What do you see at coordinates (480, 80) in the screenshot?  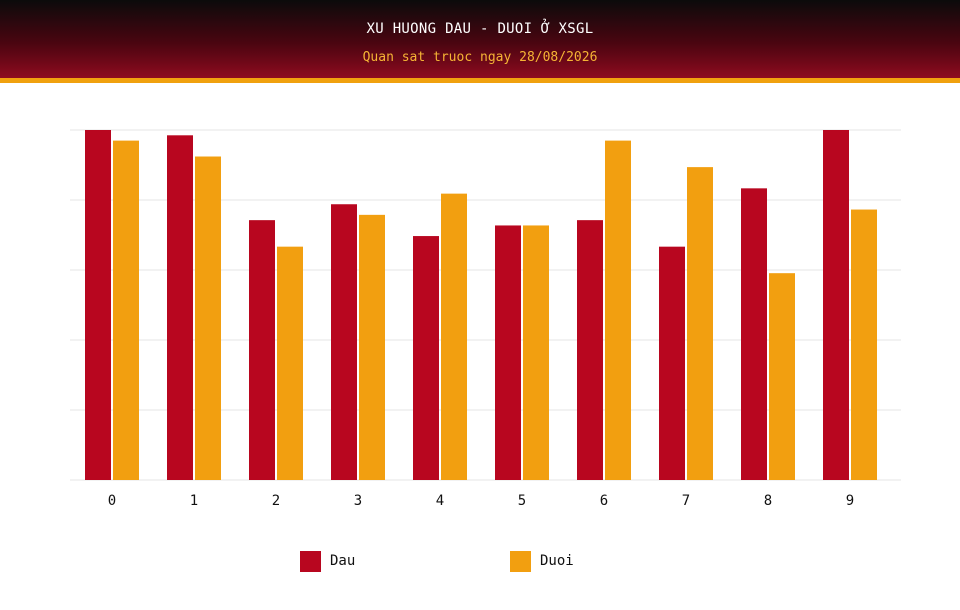 I see `header-accent-stripe` at bounding box center [480, 80].